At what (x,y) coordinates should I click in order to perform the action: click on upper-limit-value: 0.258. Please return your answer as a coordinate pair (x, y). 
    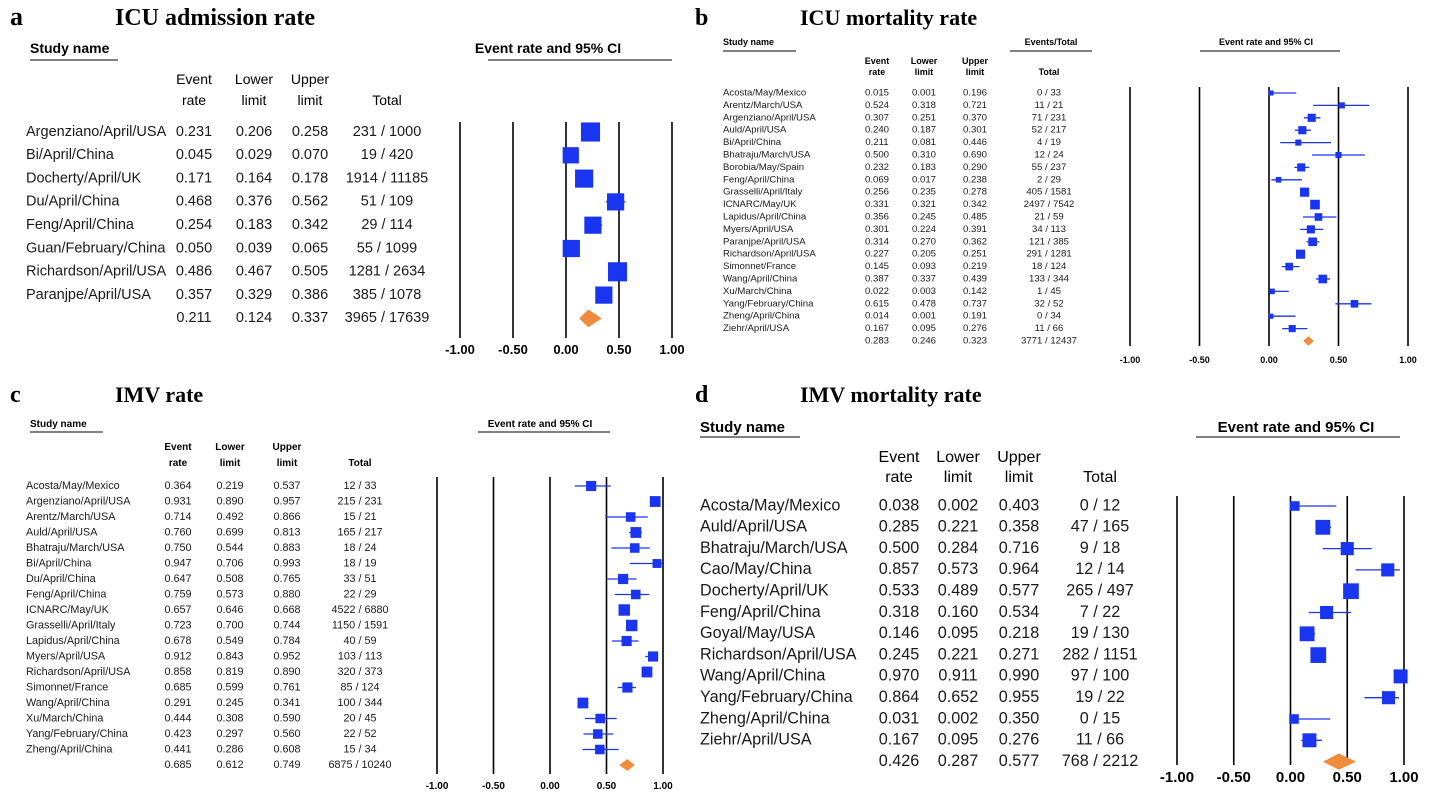
    Looking at the image, I should click on (310, 132).